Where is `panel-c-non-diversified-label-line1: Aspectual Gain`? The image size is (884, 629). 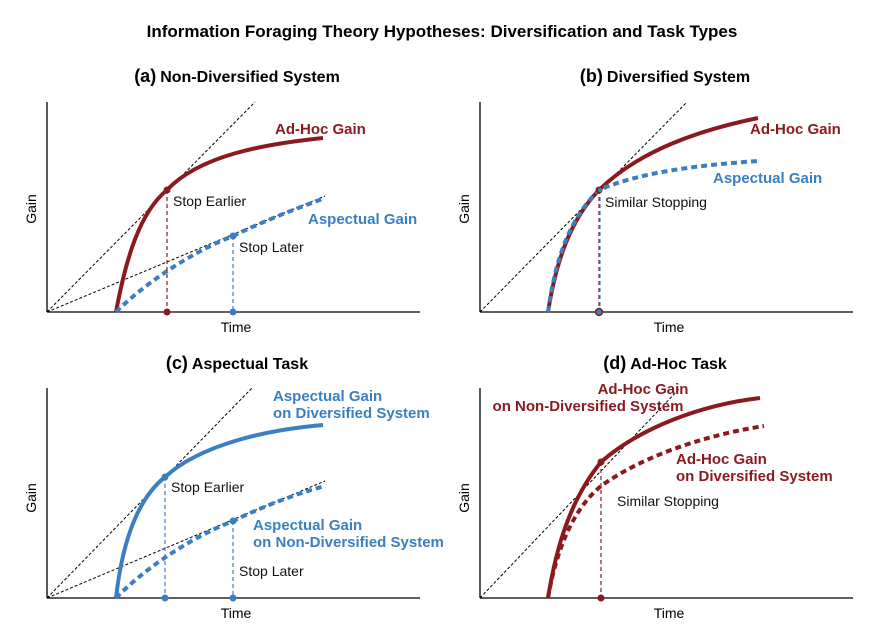
panel-c-non-diversified-label-line1: Aspectual Gain is located at coordinates (307, 525).